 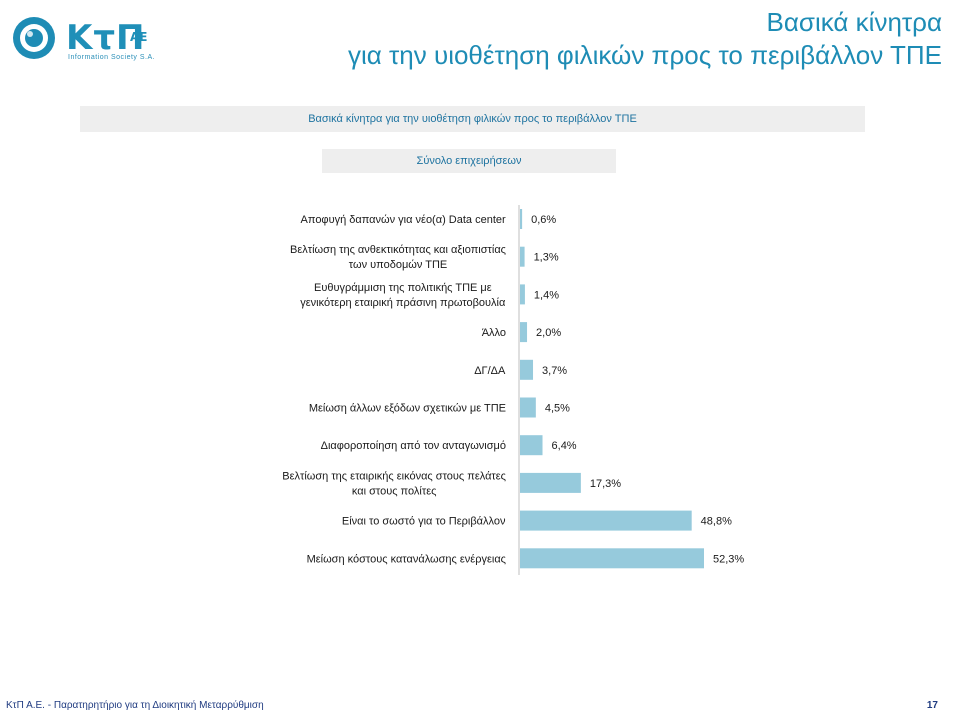 I want to click on category-label-4: ΔΓ/ΔΑ, so click(x=490, y=371).